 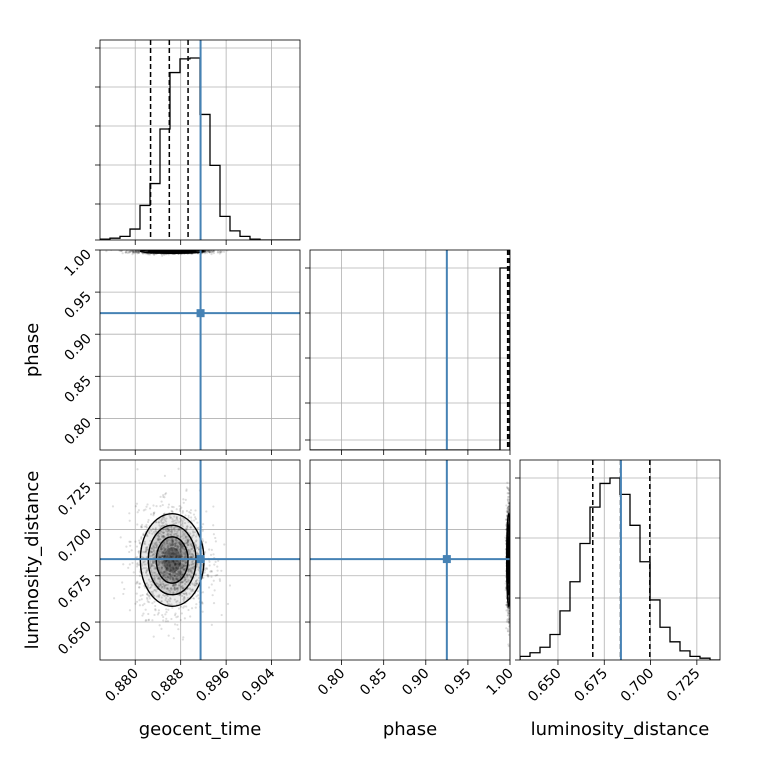 I want to click on x-axis-label-phase: phase, so click(x=410, y=729).